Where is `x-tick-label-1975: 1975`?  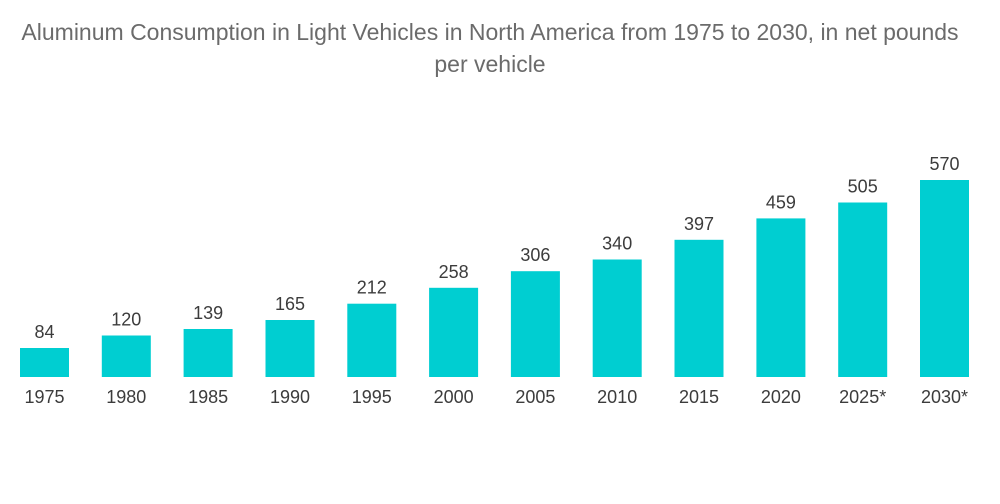
x-tick-label-1975: 1975 is located at coordinates (44, 397).